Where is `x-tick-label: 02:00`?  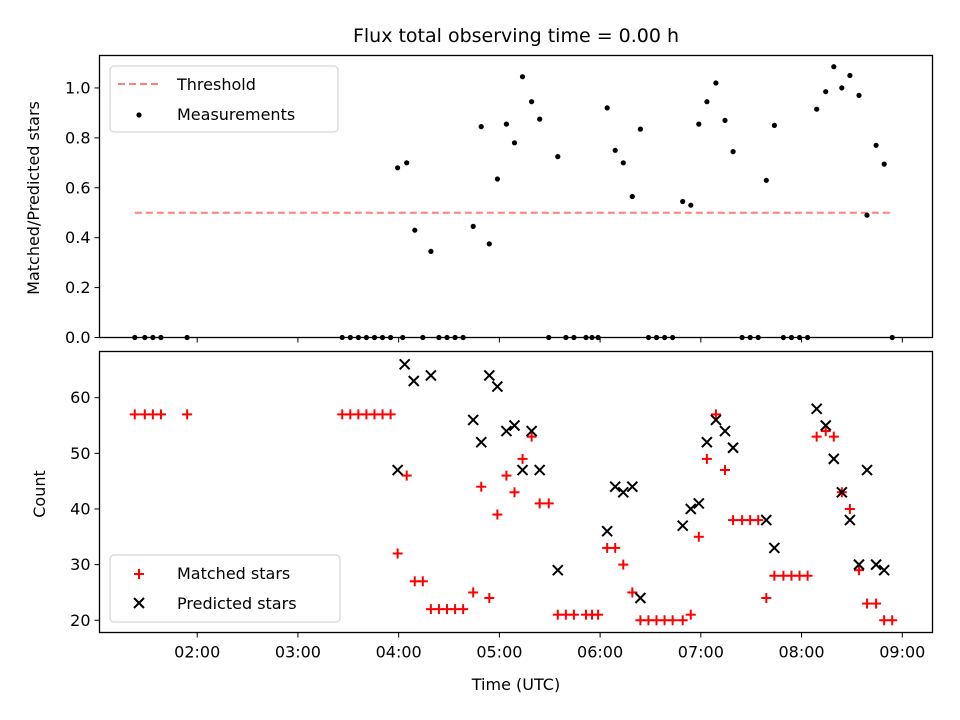 x-tick-label: 02:00 is located at coordinates (197, 652).